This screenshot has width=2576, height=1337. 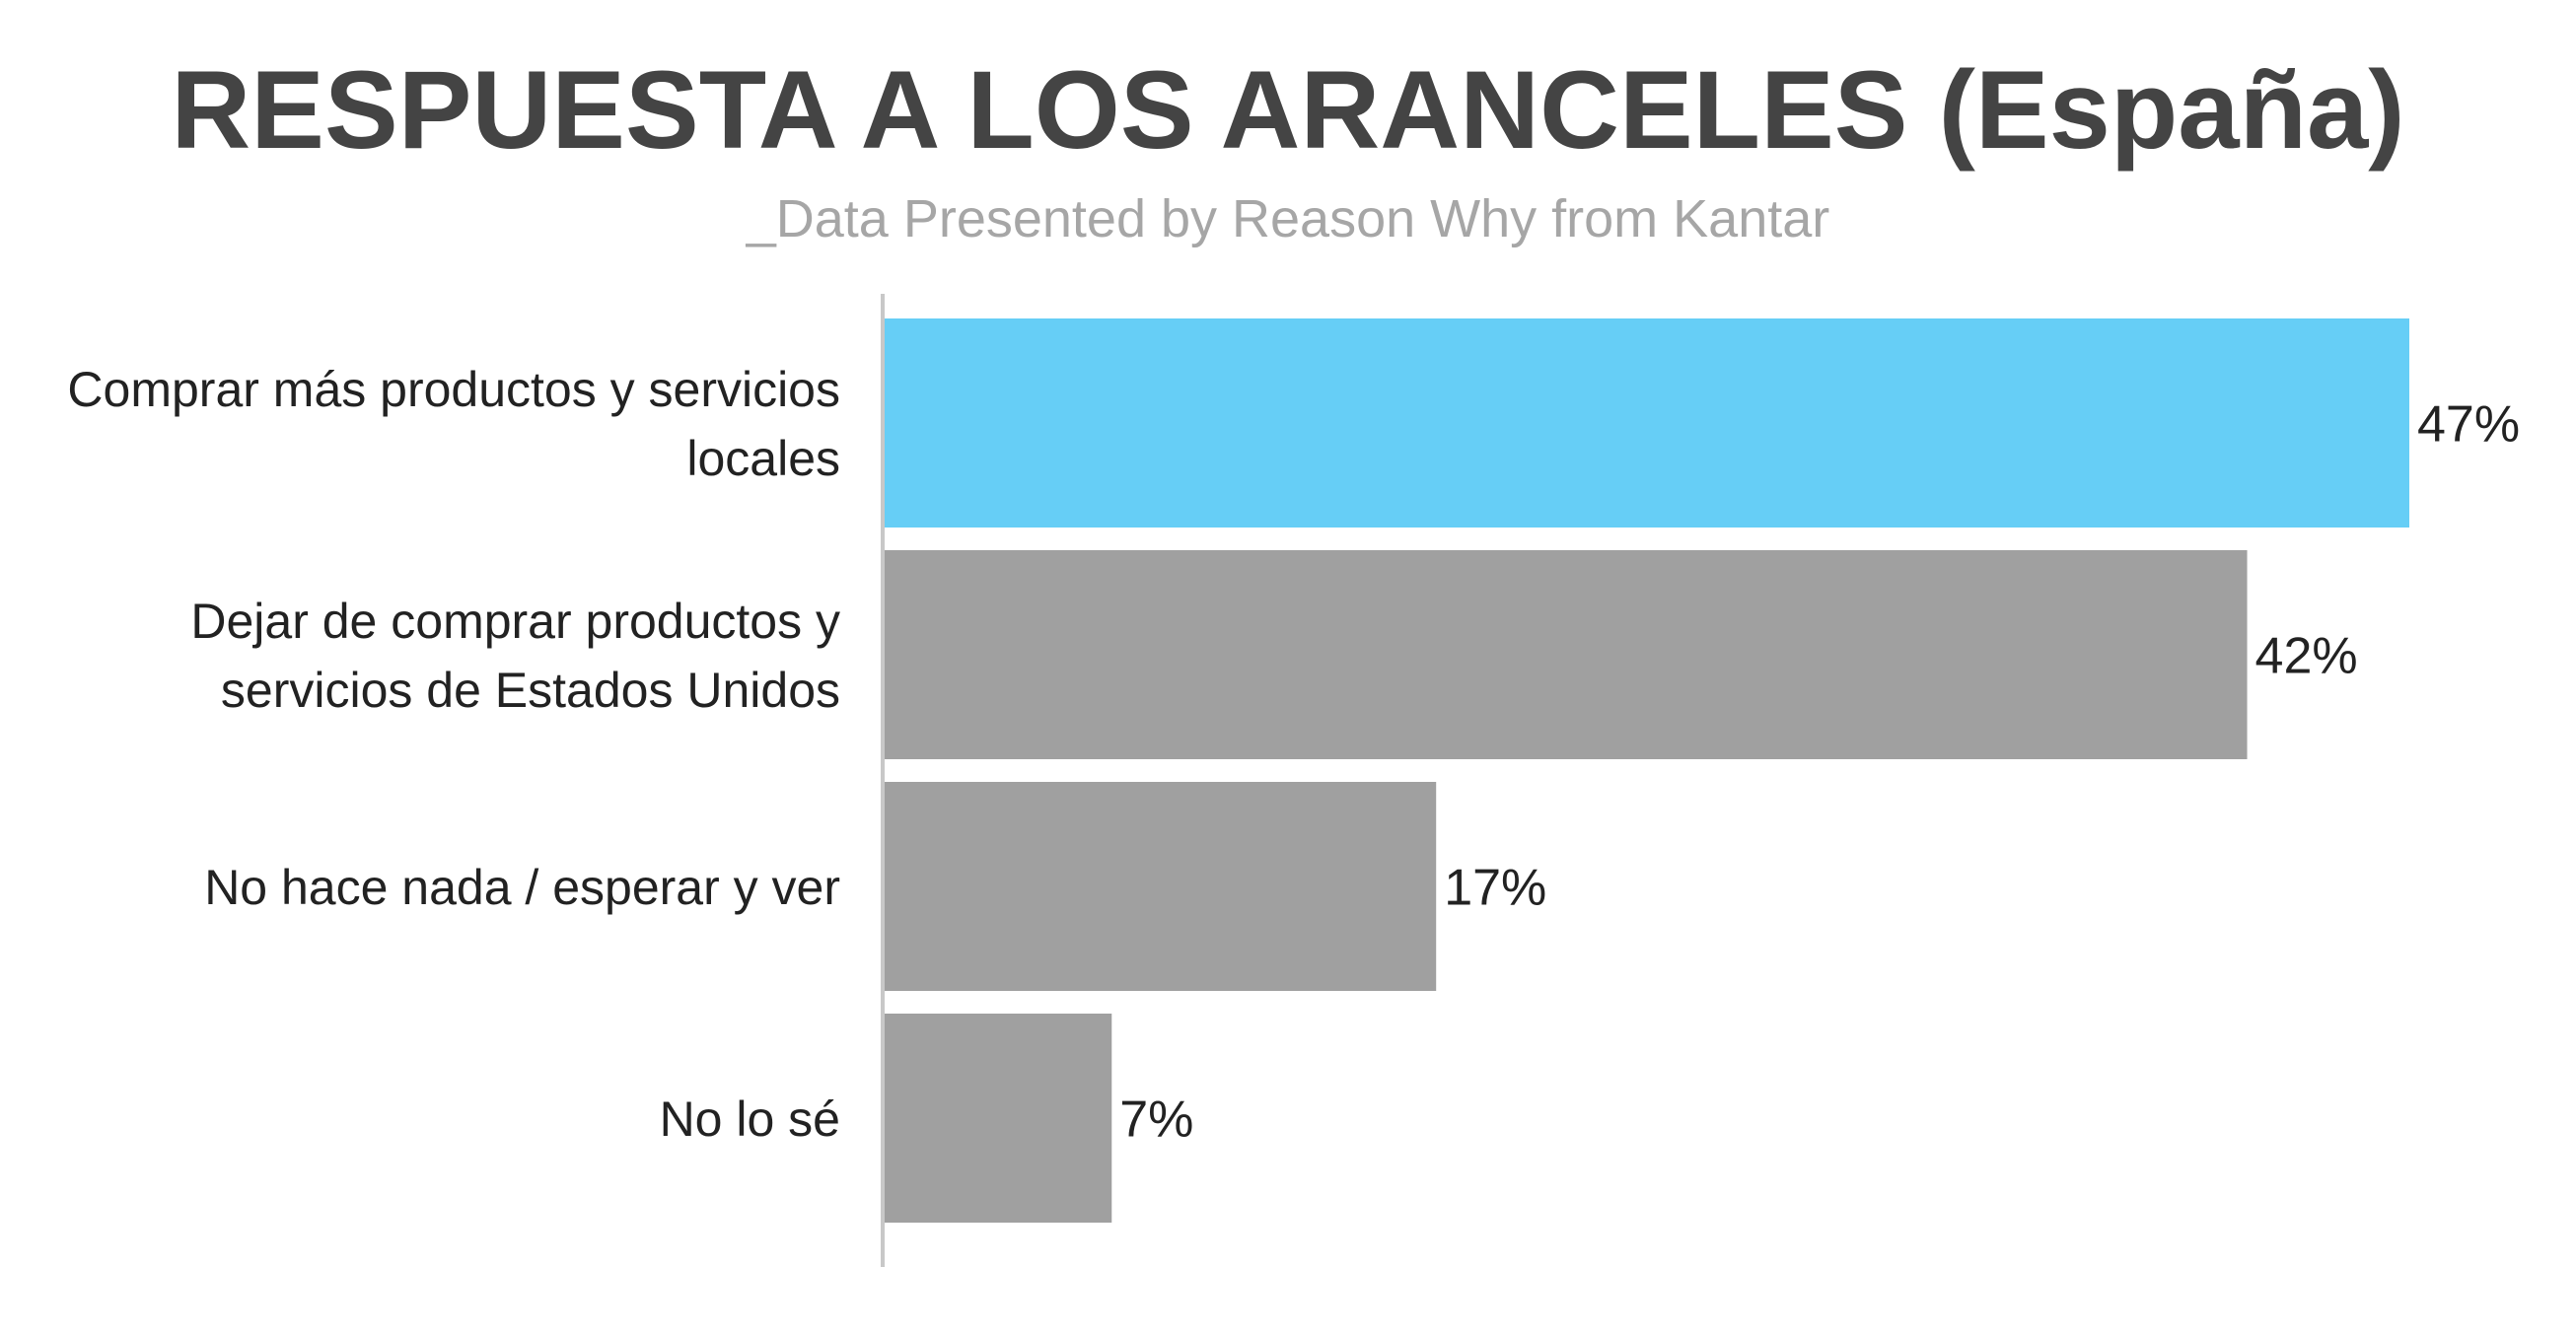 I want to click on chart-title: RESPUESTA A LOS ARANCELES (España), so click(x=1287, y=110).